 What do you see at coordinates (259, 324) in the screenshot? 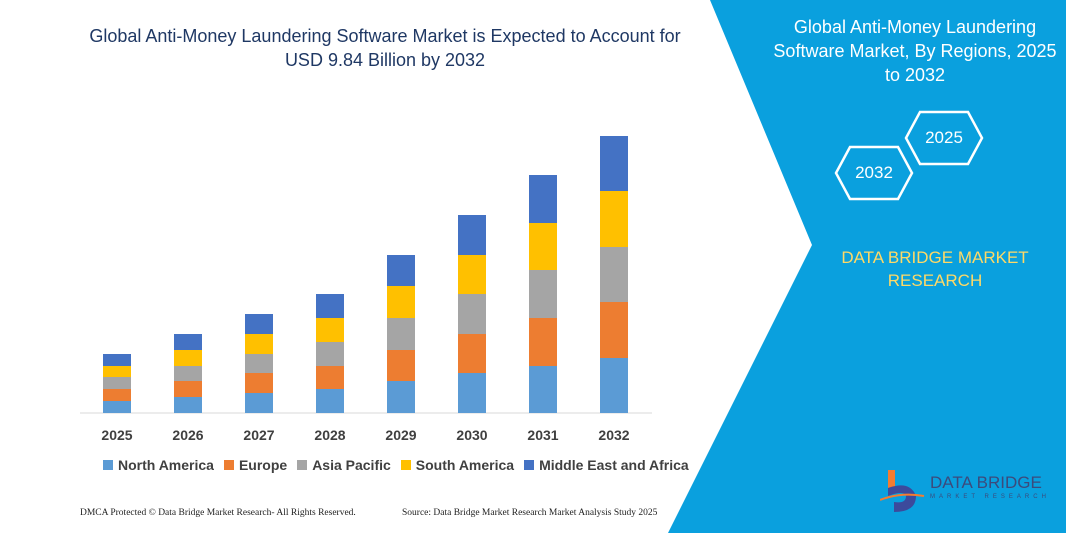
I see `bar-2027-middle-east-and-africa` at bounding box center [259, 324].